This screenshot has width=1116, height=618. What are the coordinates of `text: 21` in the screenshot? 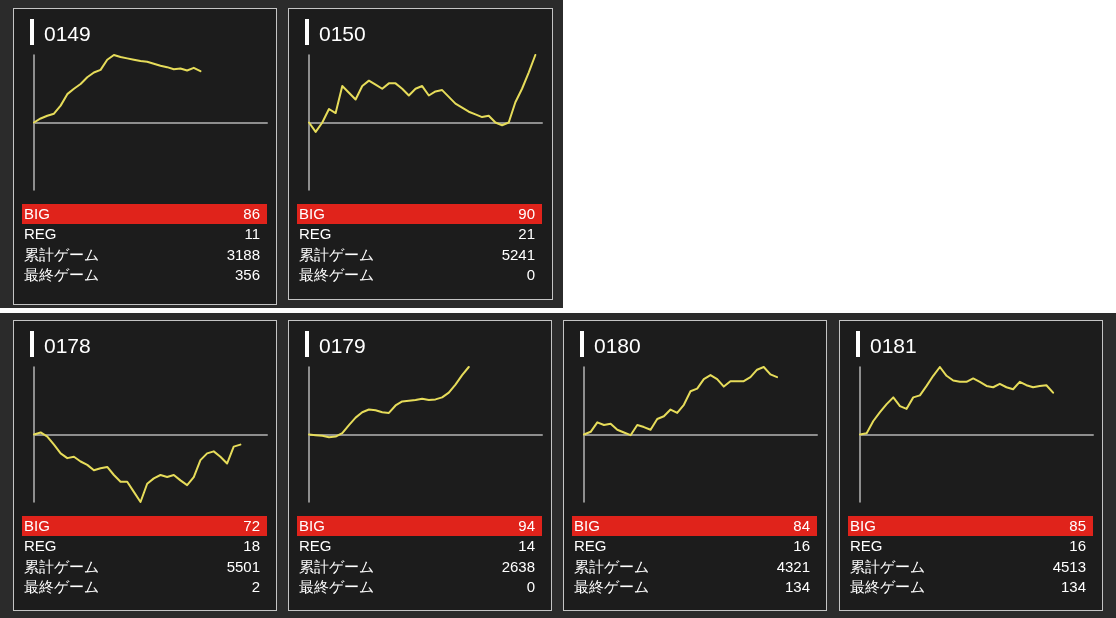 It's located at (526, 234).